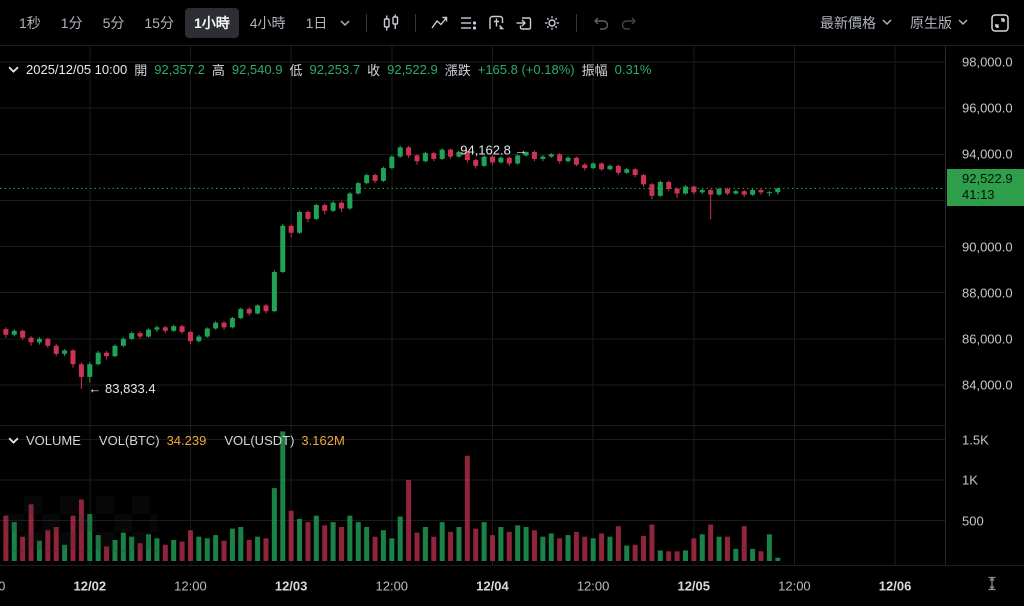 This screenshot has width=1024, height=606. I want to click on candle-datetime: 2025/12/05 10:00, so click(77, 69).